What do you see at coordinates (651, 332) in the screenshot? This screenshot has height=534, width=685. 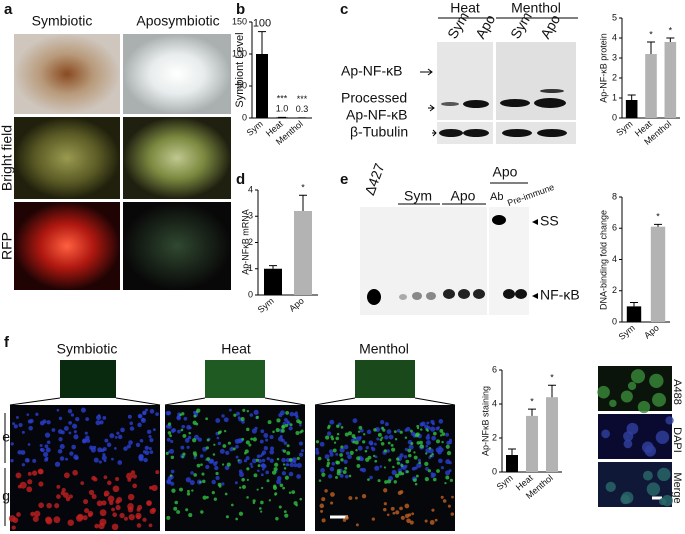 I see `x-tick-label: Apo` at bounding box center [651, 332].